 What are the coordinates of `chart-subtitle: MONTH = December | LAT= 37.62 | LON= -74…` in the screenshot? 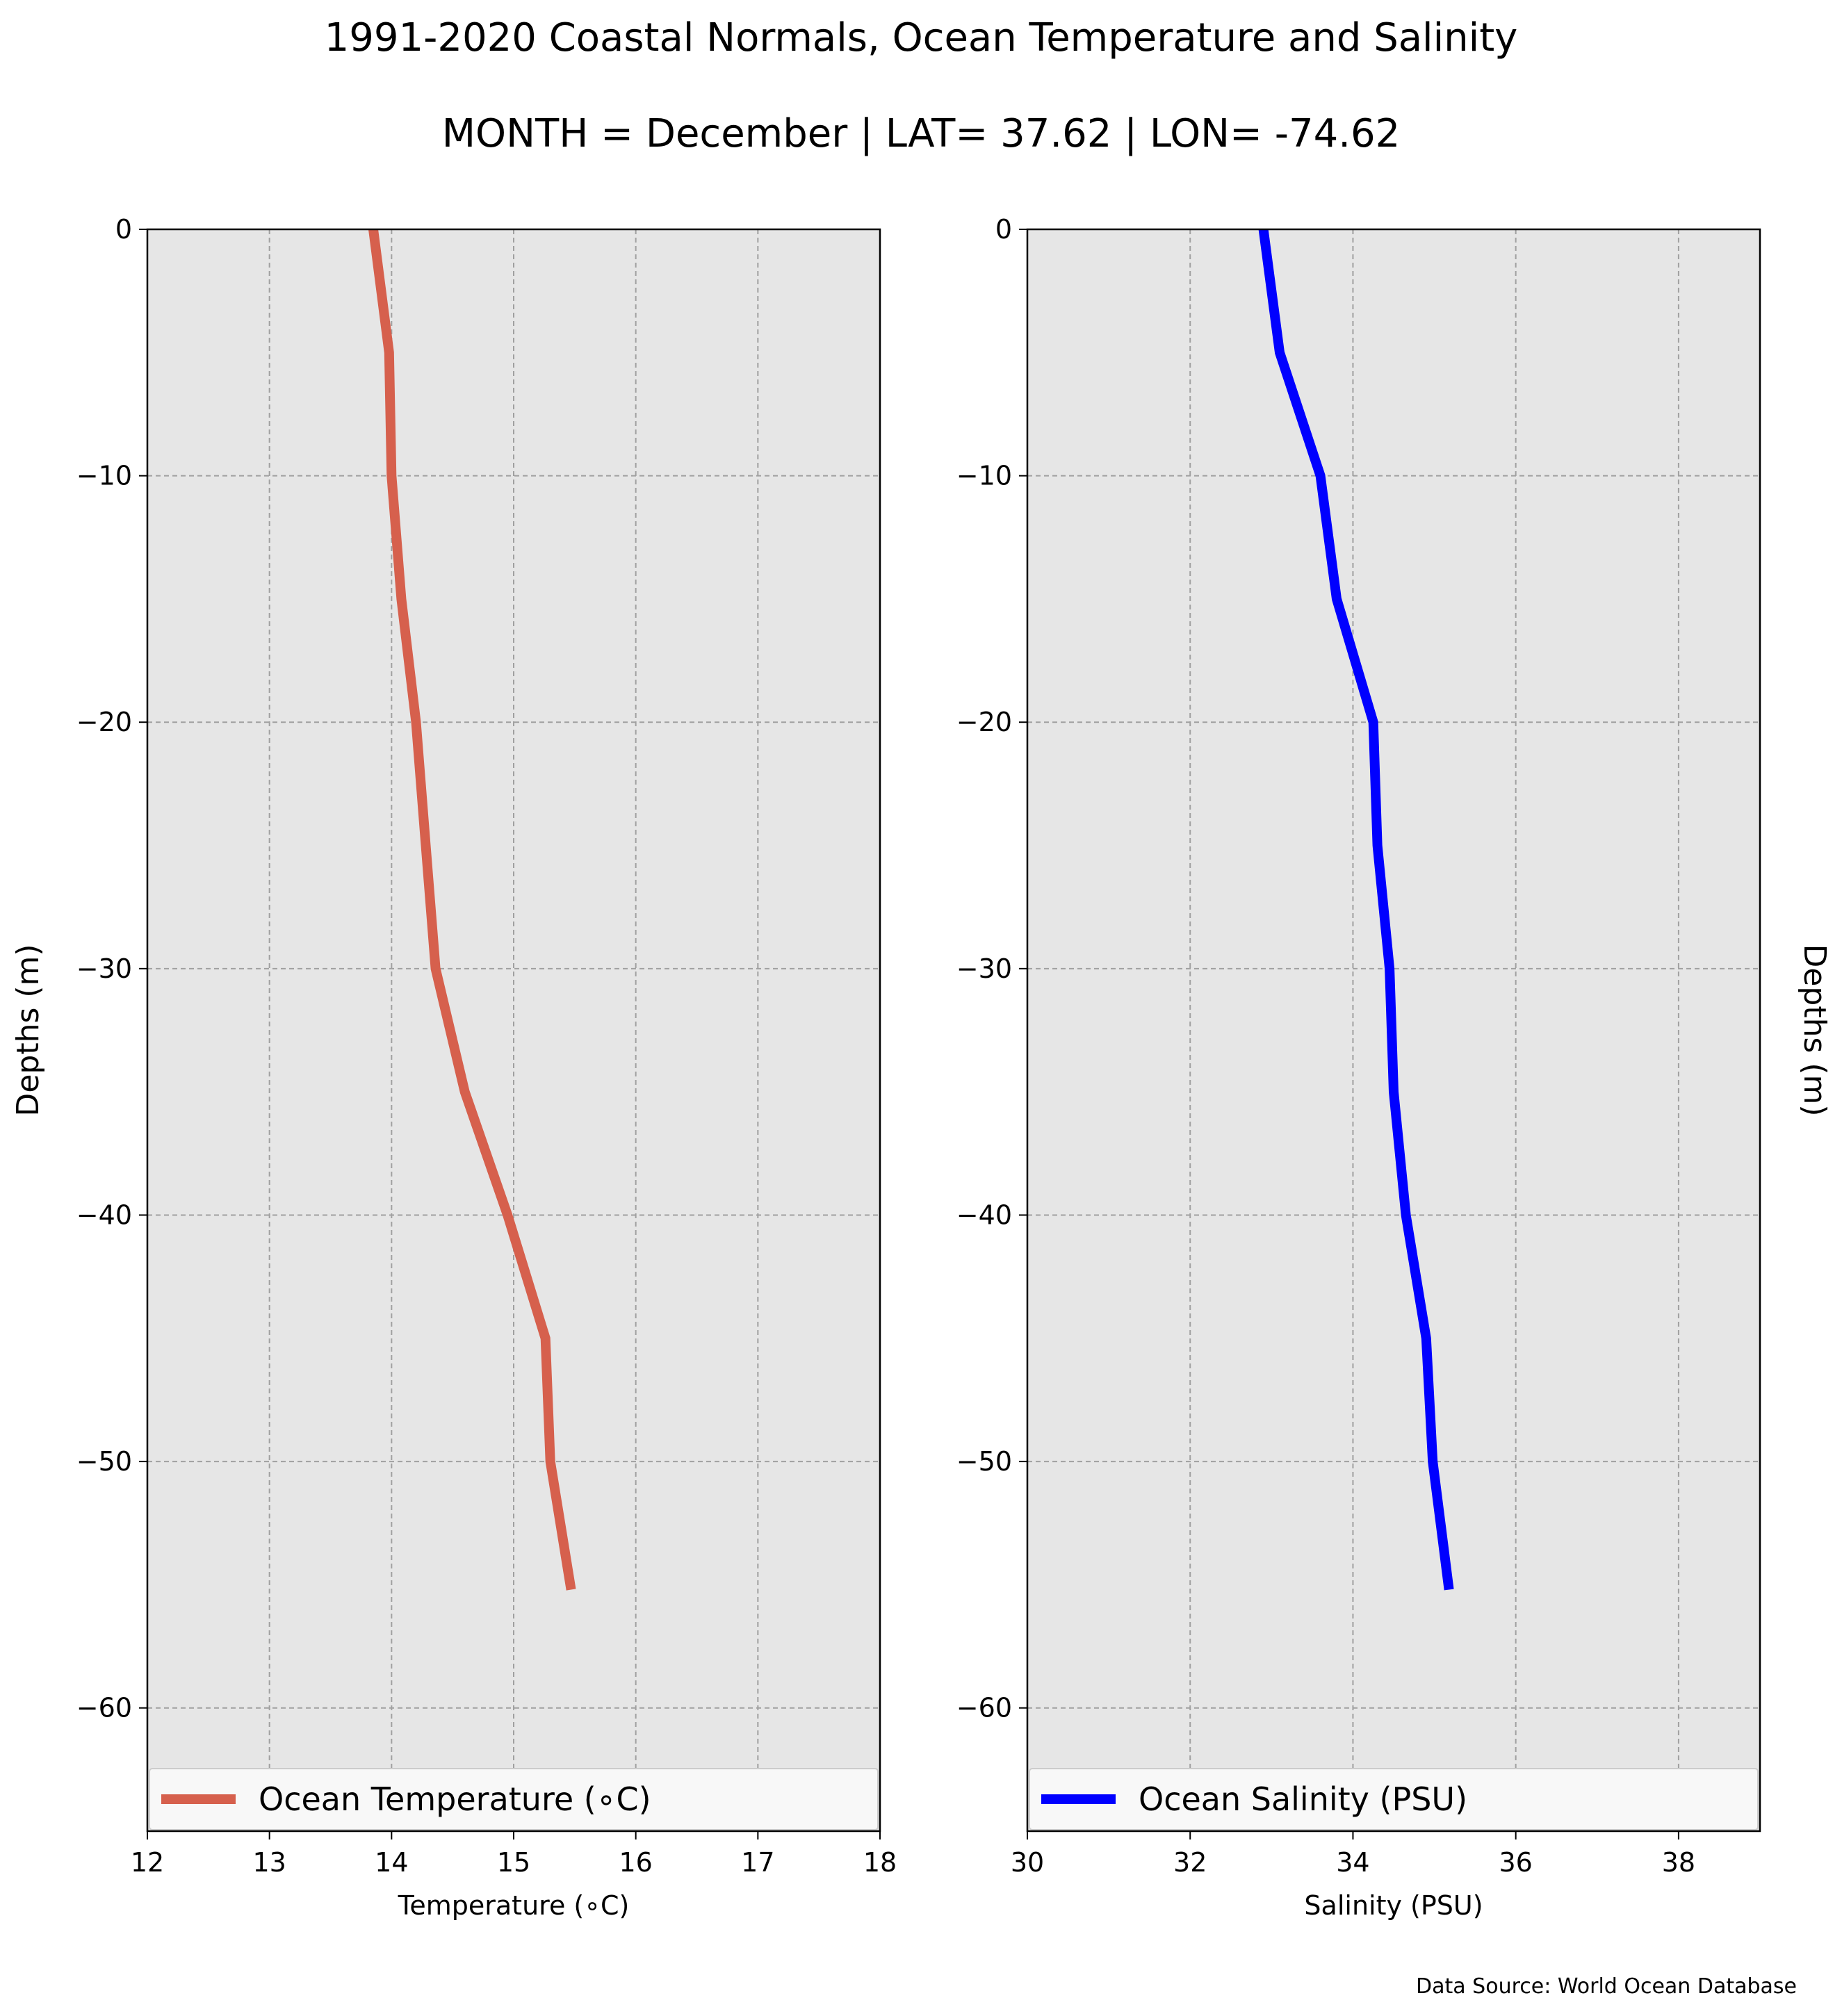 It's located at (921, 133).